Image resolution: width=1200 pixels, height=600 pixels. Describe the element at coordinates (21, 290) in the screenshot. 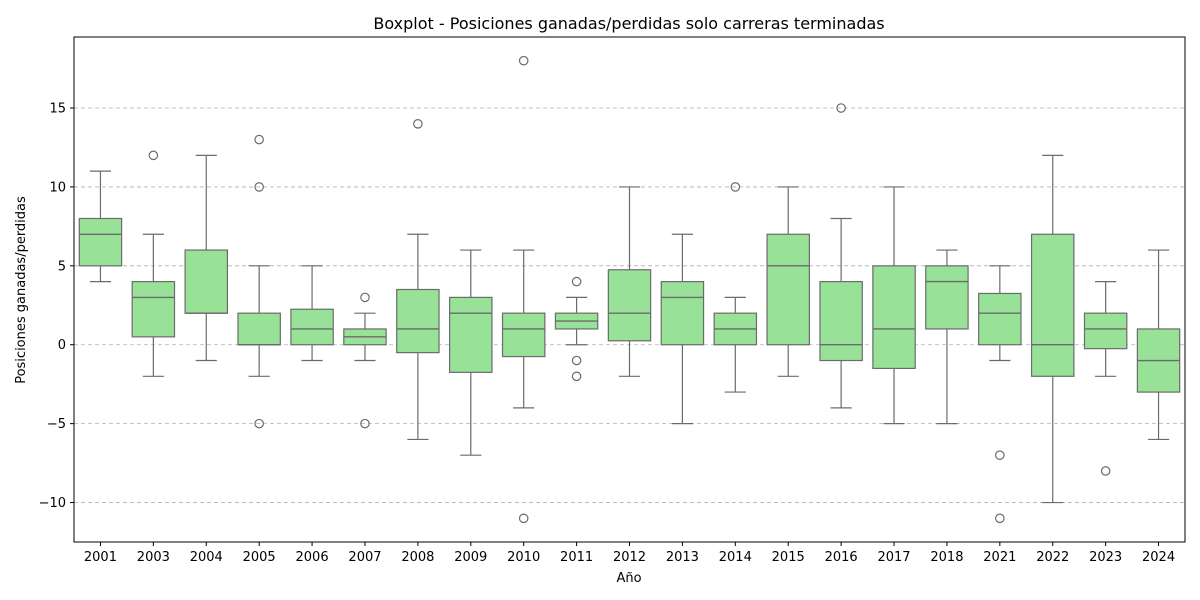

I see `y-axis-label: Posiciones ganadas/perdidas` at that location.